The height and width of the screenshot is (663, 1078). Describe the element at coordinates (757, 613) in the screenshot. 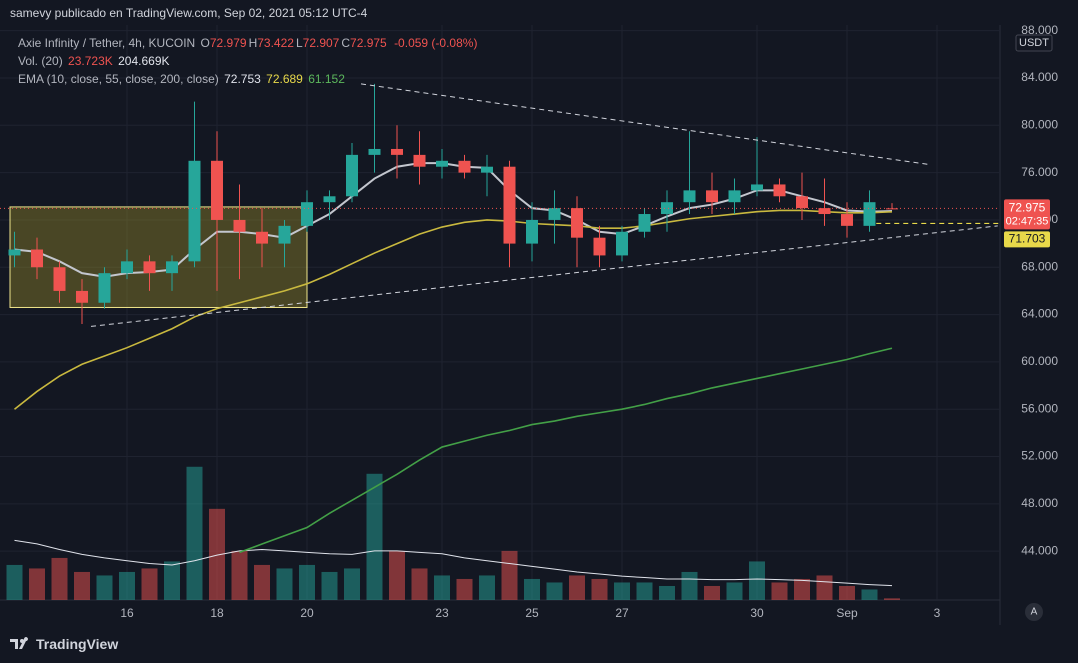

I see `x-tick-label: 30` at that location.